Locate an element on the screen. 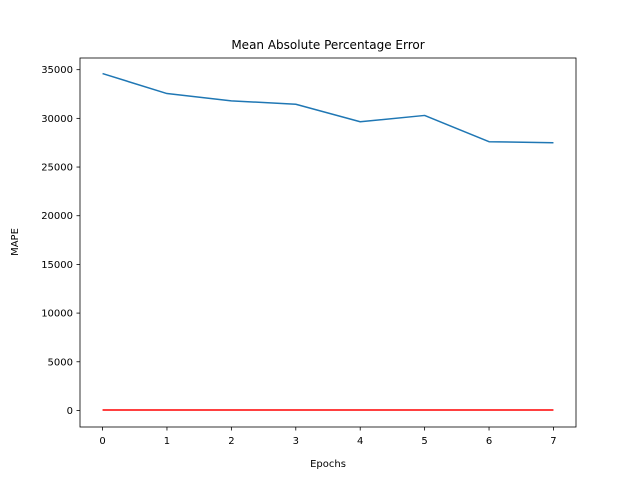 Image resolution: width=640 pixels, height=480 pixels. y-axis-label: MAPE is located at coordinates (15, 242).